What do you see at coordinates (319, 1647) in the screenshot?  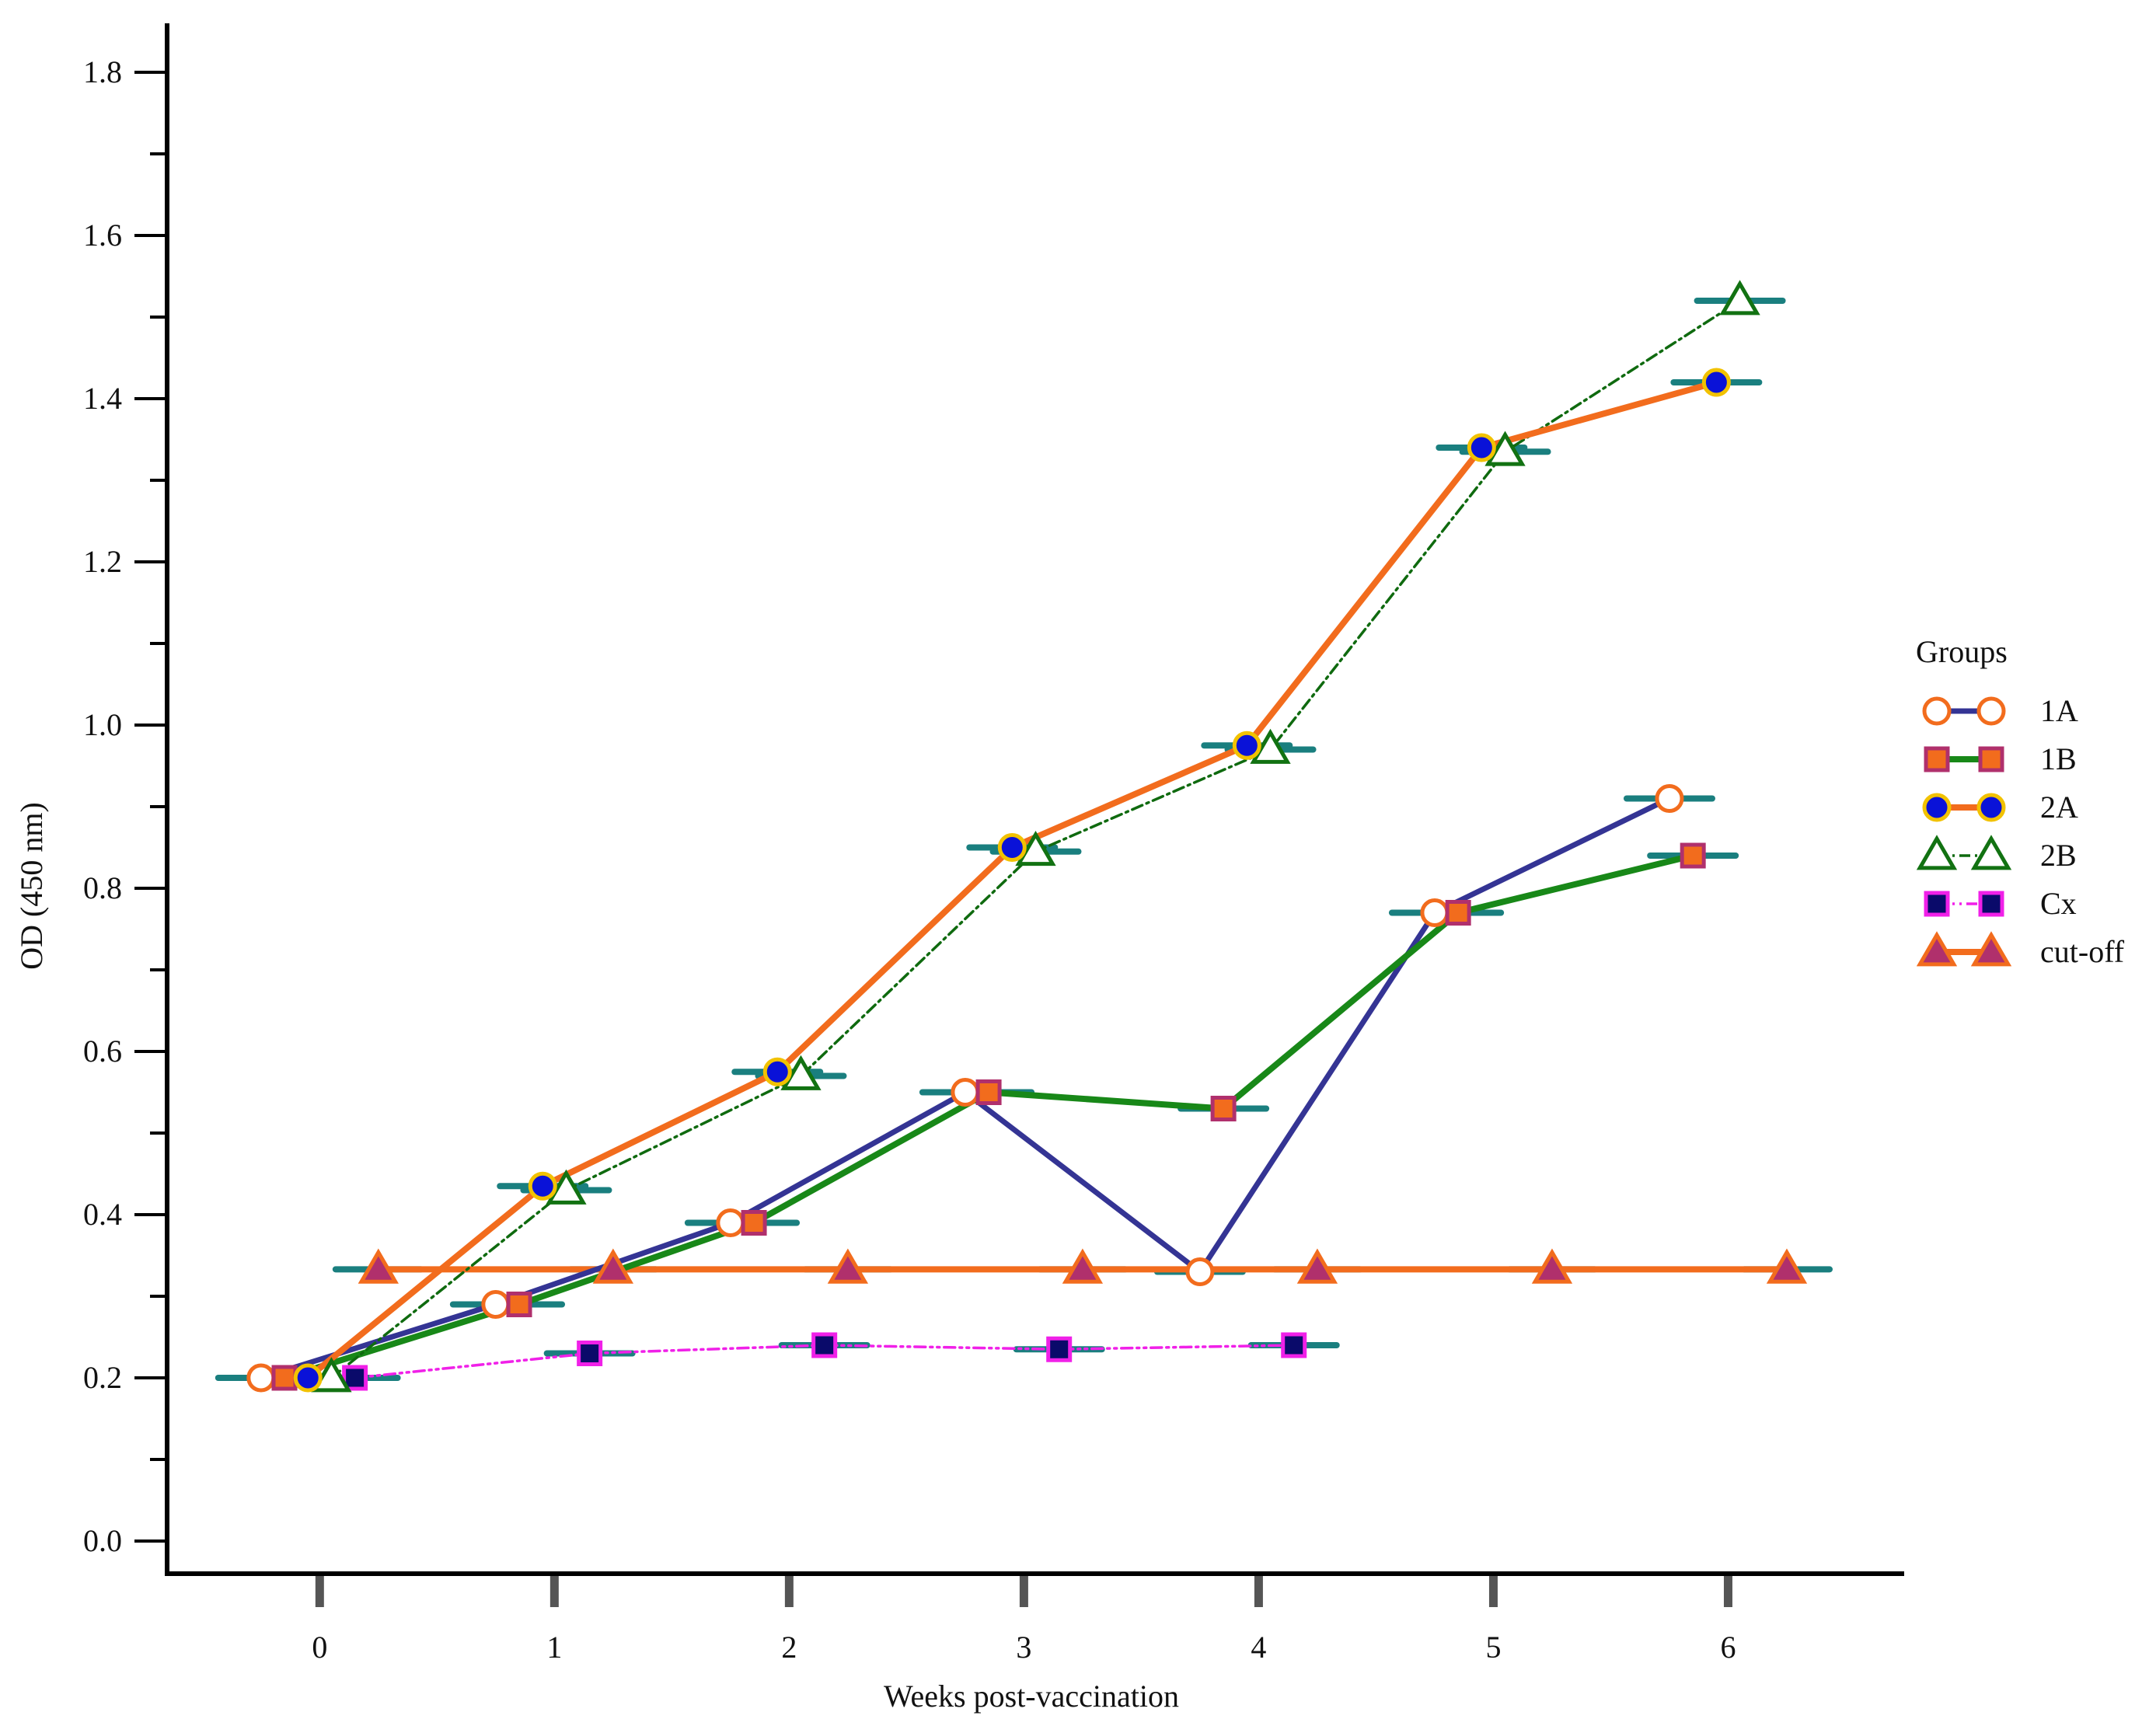 I see `x-tick-label: 0` at bounding box center [319, 1647].